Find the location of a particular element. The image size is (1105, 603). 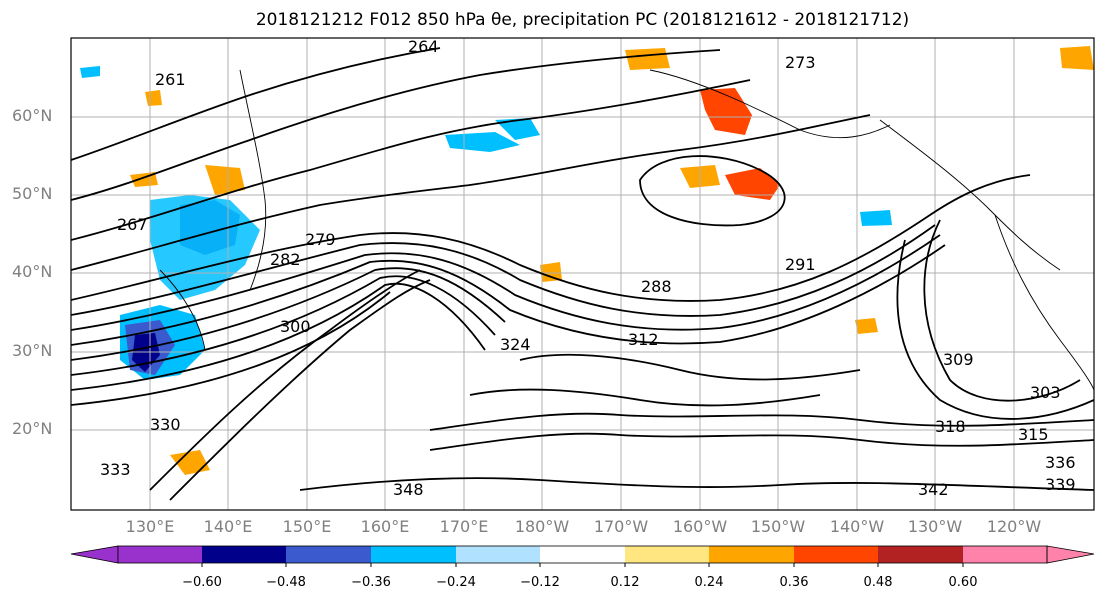

lon-label: 170°E is located at coordinates (464, 526).